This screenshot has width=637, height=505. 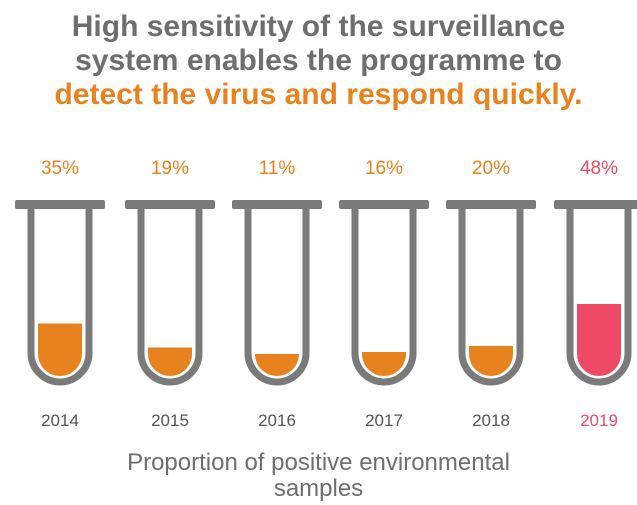 I want to click on tube-group-2017: 16% 2017, so click(x=384, y=294).